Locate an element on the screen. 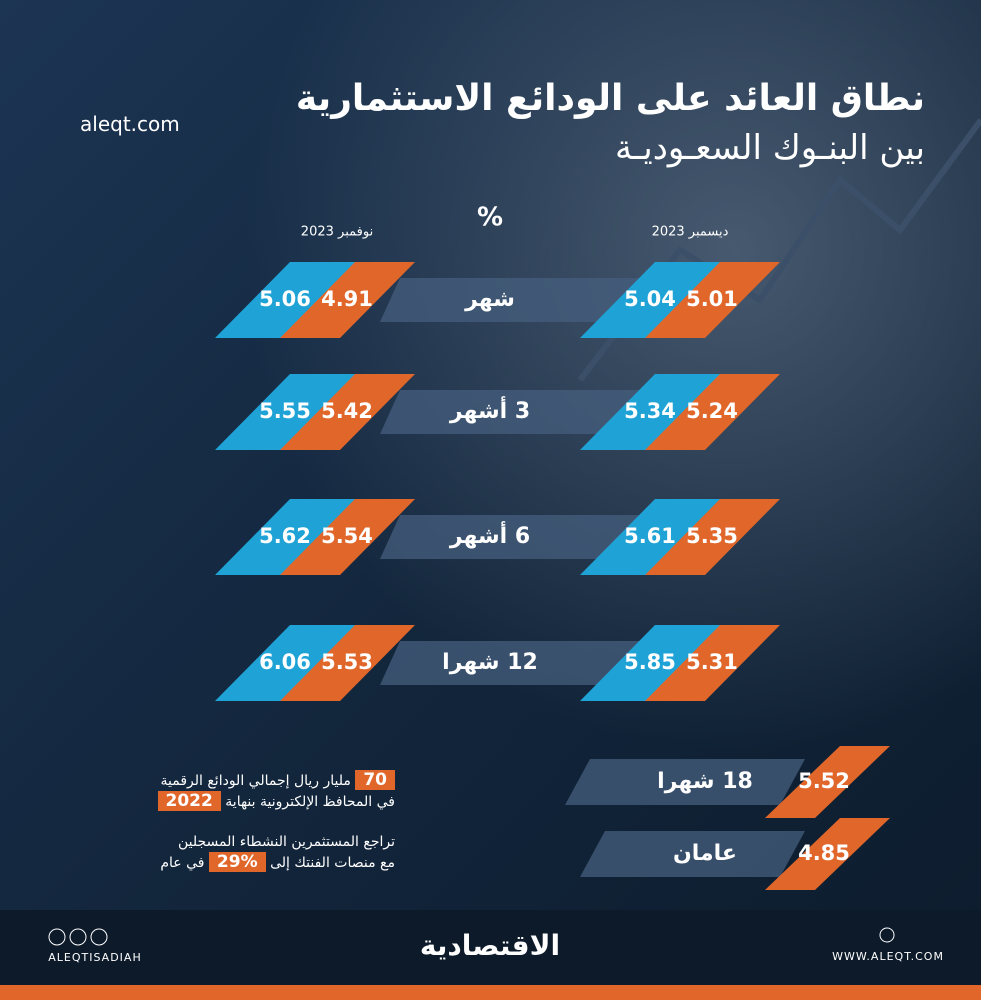 This screenshot has height=1000, width=981. note-text: مليار ريال إجمالي الودائع الرقمية is located at coordinates (255, 781).